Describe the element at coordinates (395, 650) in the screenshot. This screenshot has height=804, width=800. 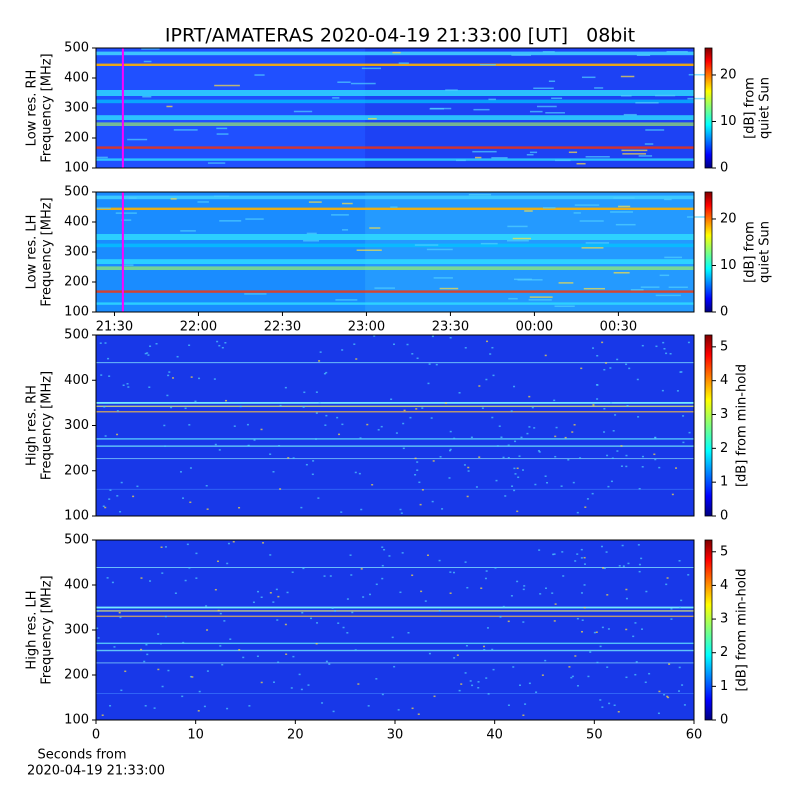
I see `spectrogram-band` at that location.